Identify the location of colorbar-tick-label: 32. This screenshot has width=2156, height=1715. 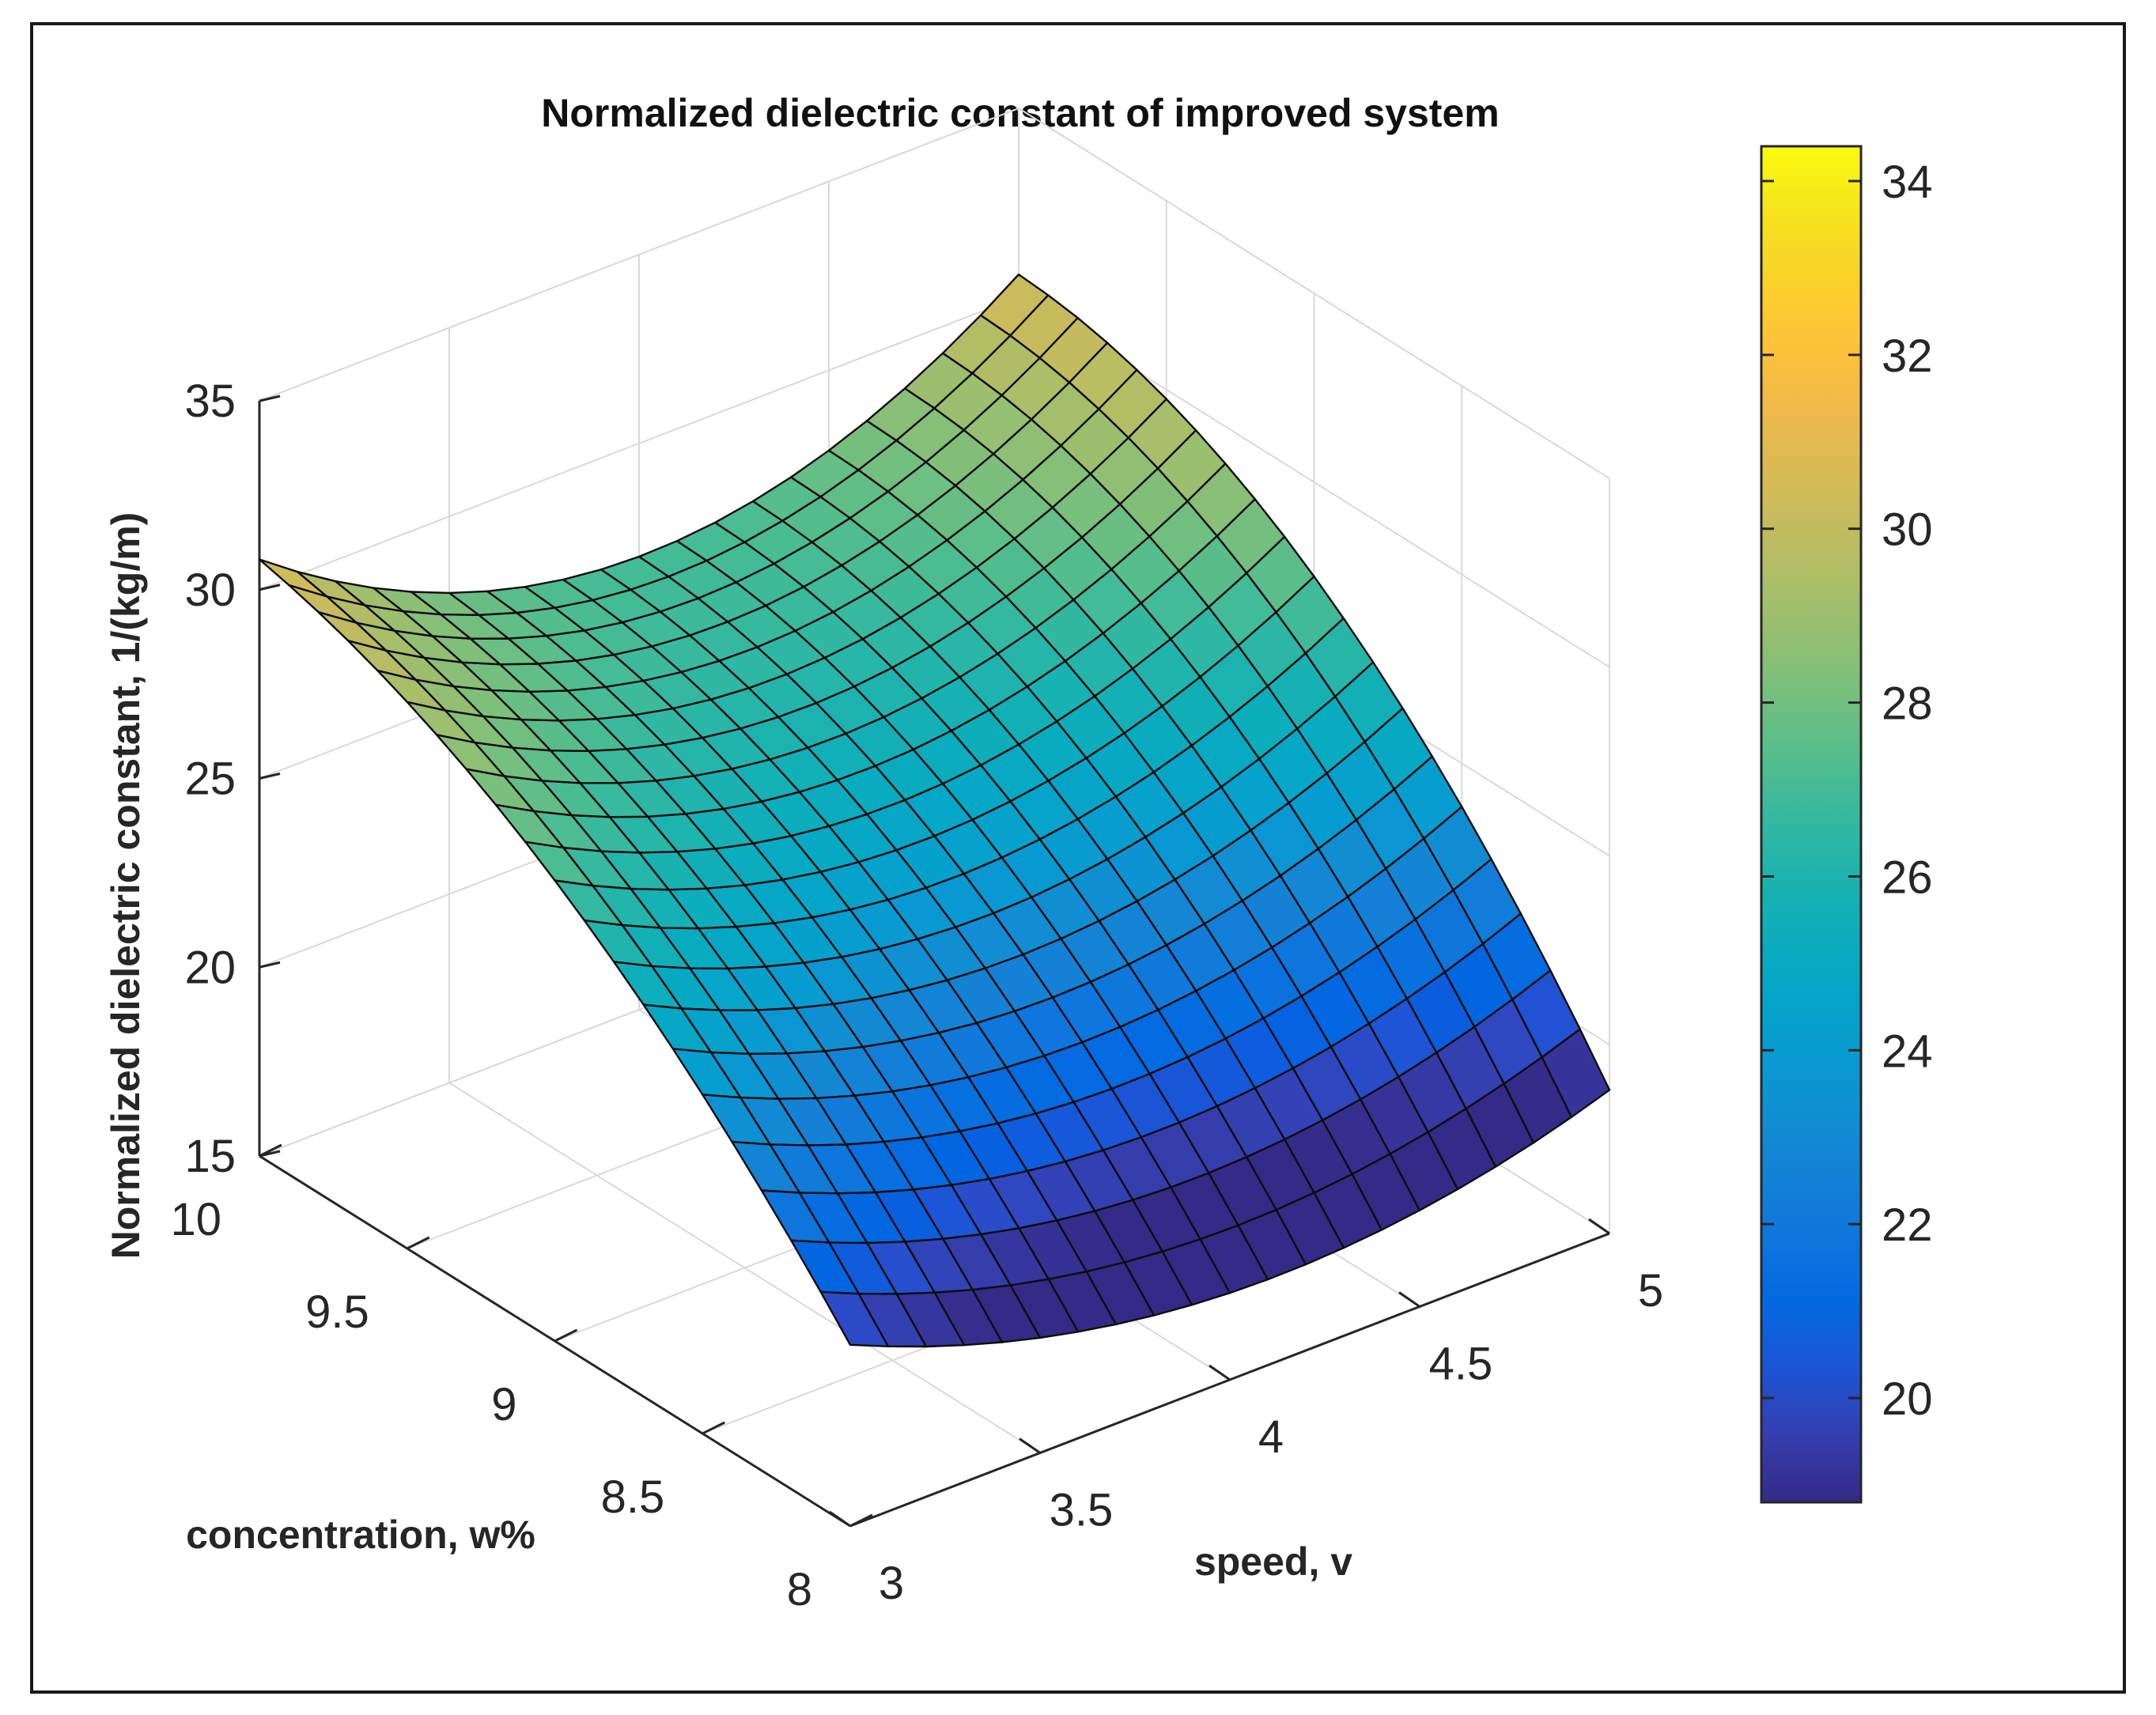
(1907, 357).